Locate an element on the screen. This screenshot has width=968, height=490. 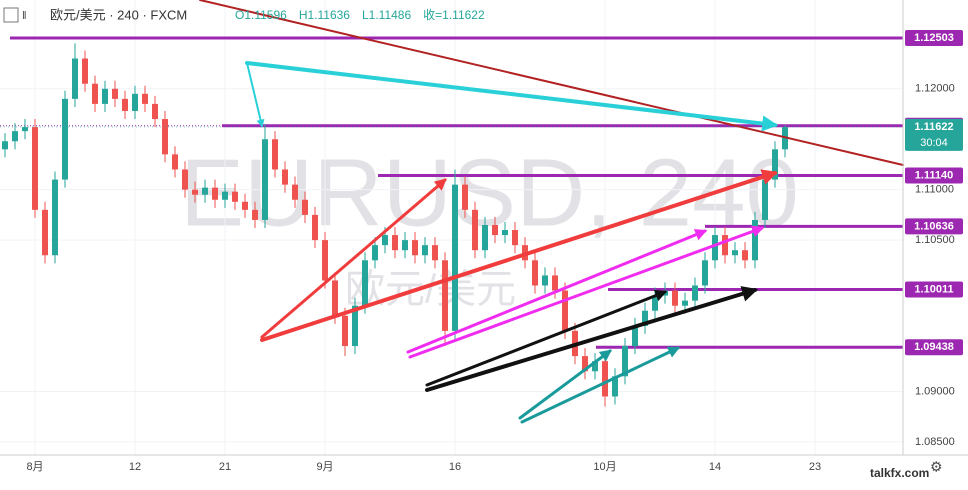
last-price-bg is located at coordinates (934, 134).